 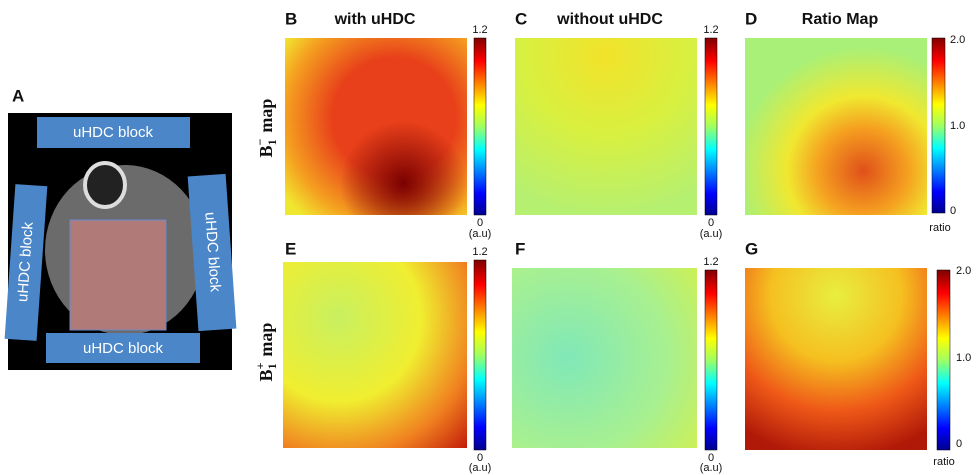 What do you see at coordinates (520, 248) in the screenshot?
I see `panel-letter: F` at bounding box center [520, 248].